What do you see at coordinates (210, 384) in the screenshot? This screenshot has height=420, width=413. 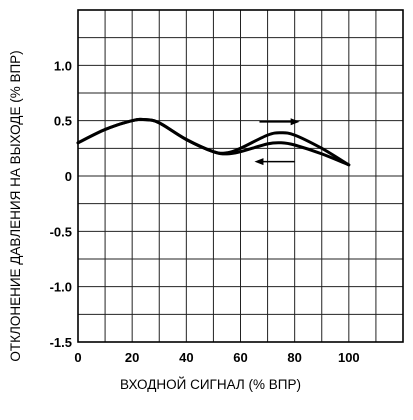 I see `x-axis-label: ВХОДНОЙ СИГНАЛ (% ВПР)` at bounding box center [210, 384].